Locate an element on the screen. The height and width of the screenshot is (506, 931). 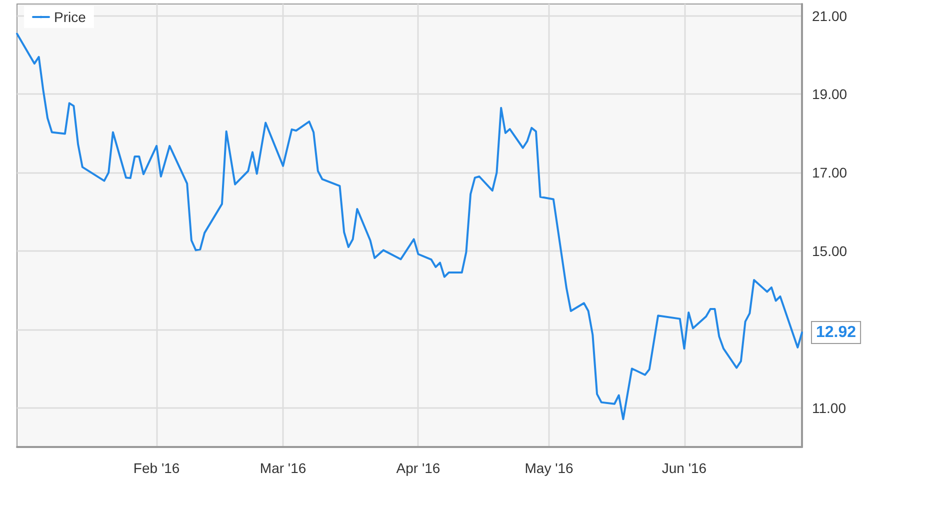
x-tick-label: Feb '16 is located at coordinates (156, 468).